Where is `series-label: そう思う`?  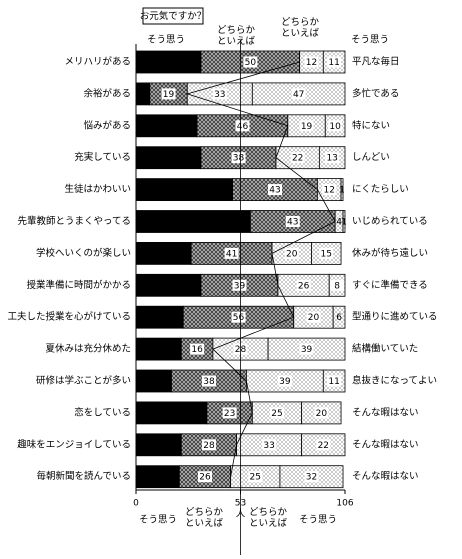
series-label: そう思う is located at coordinates (158, 520).